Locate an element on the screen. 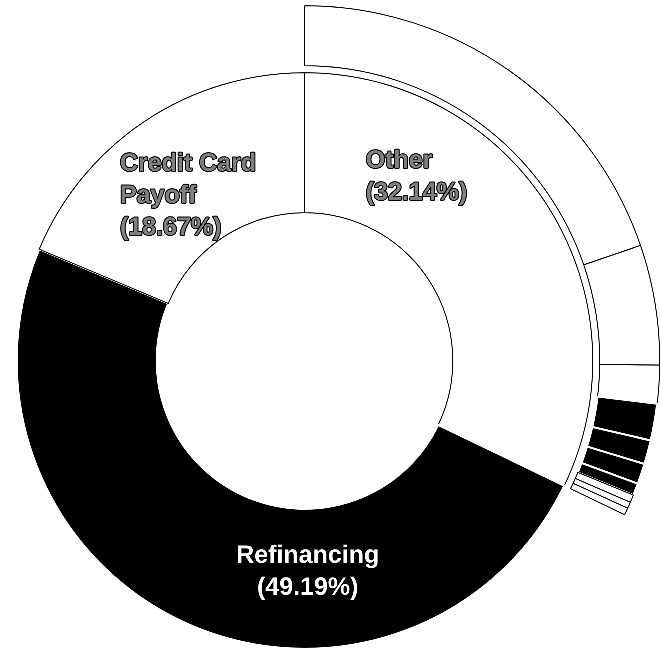 The height and width of the screenshot is (657, 661). slice-label: Other is located at coordinates (399, 160).